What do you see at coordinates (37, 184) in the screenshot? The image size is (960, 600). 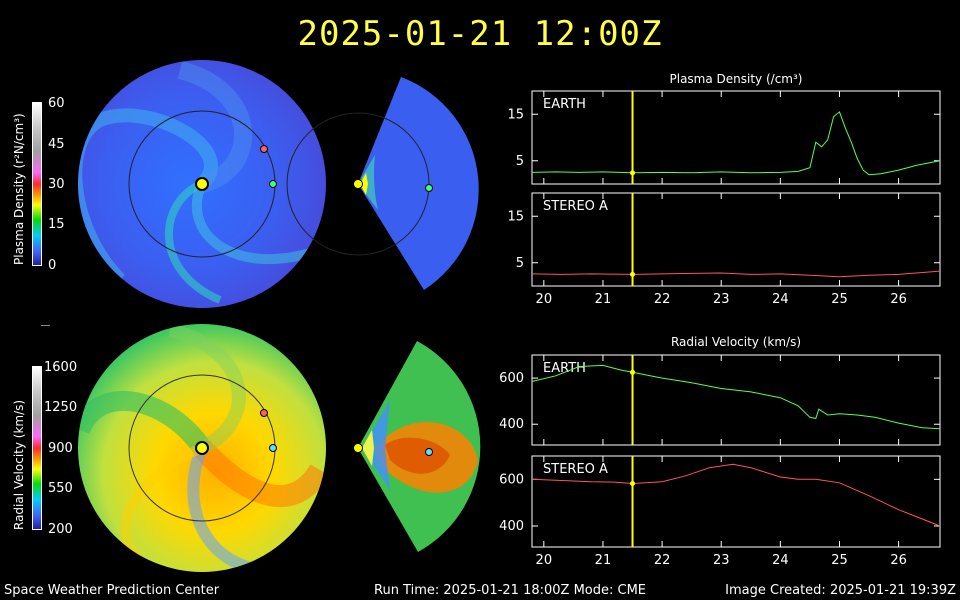 I see `density-colorbar` at bounding box center [37, 184].